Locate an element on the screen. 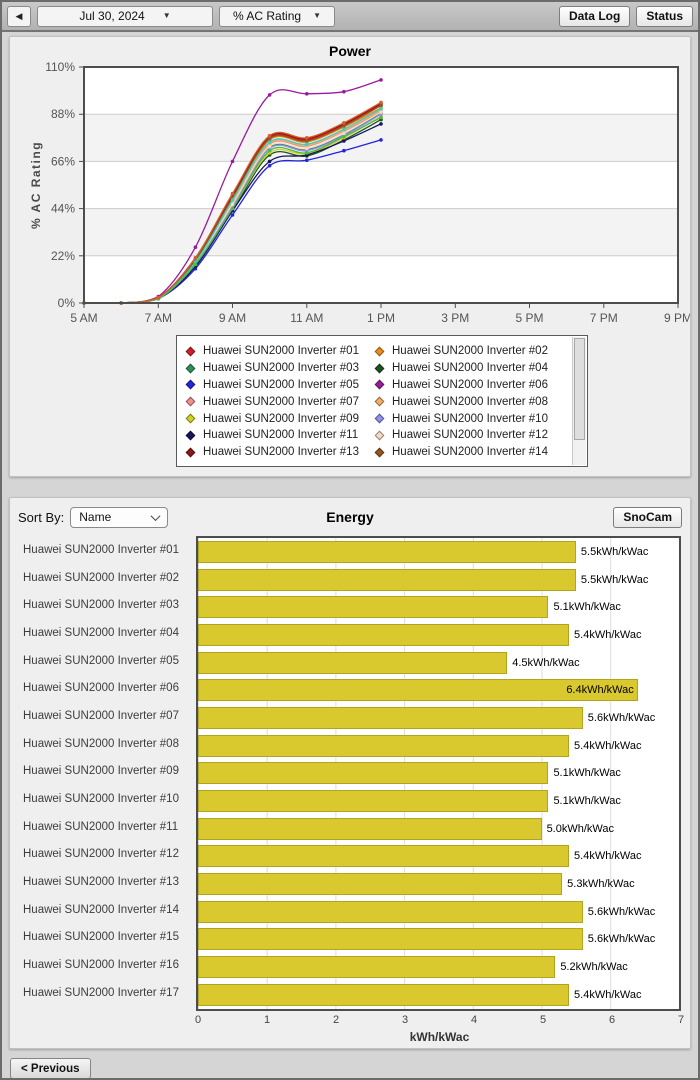  energy-bar-value: 5.5kWh/kWac is located at coordinates (614, 579).